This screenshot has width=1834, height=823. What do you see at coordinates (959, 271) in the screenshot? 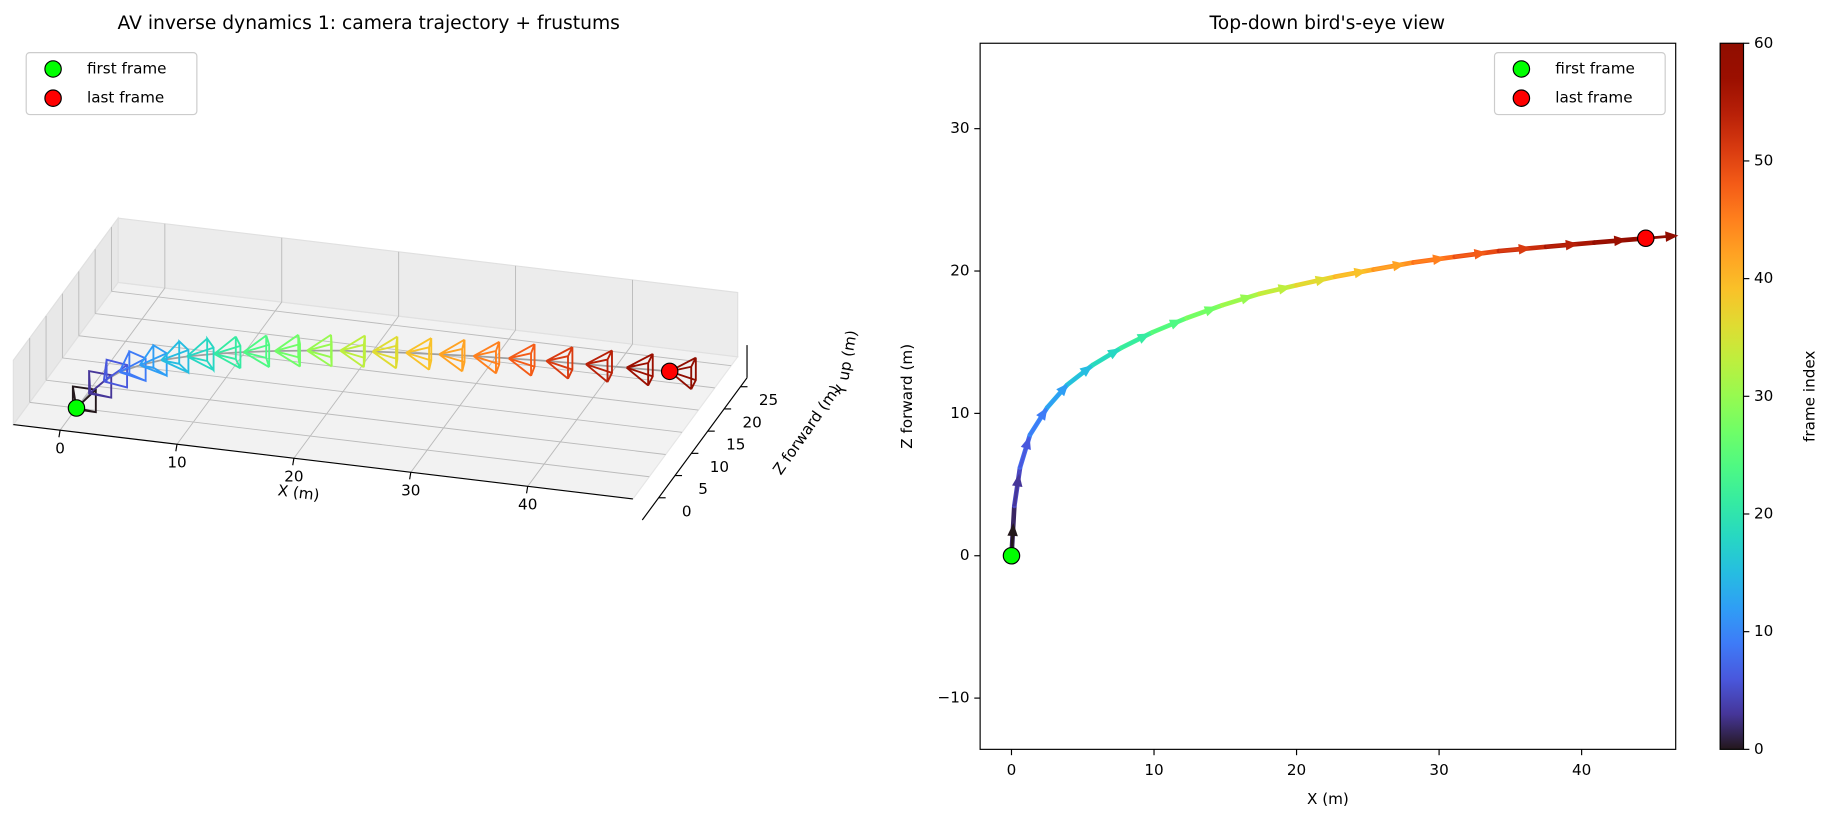
I see `y-tick-label: 20` at bounding box center [959, 271].